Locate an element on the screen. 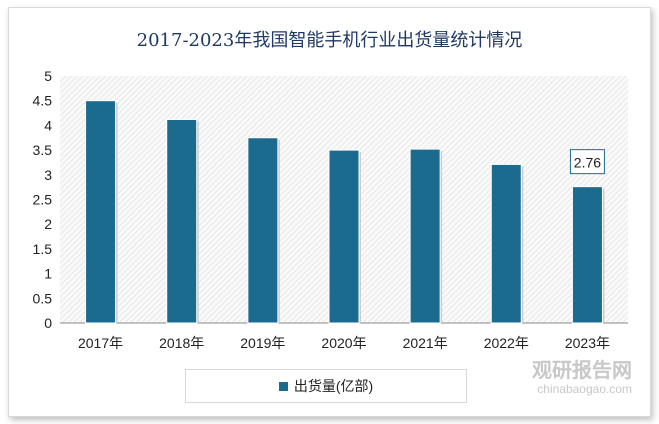 The image size is (659, 424). data-label-box is located at coordinates (587, 162).